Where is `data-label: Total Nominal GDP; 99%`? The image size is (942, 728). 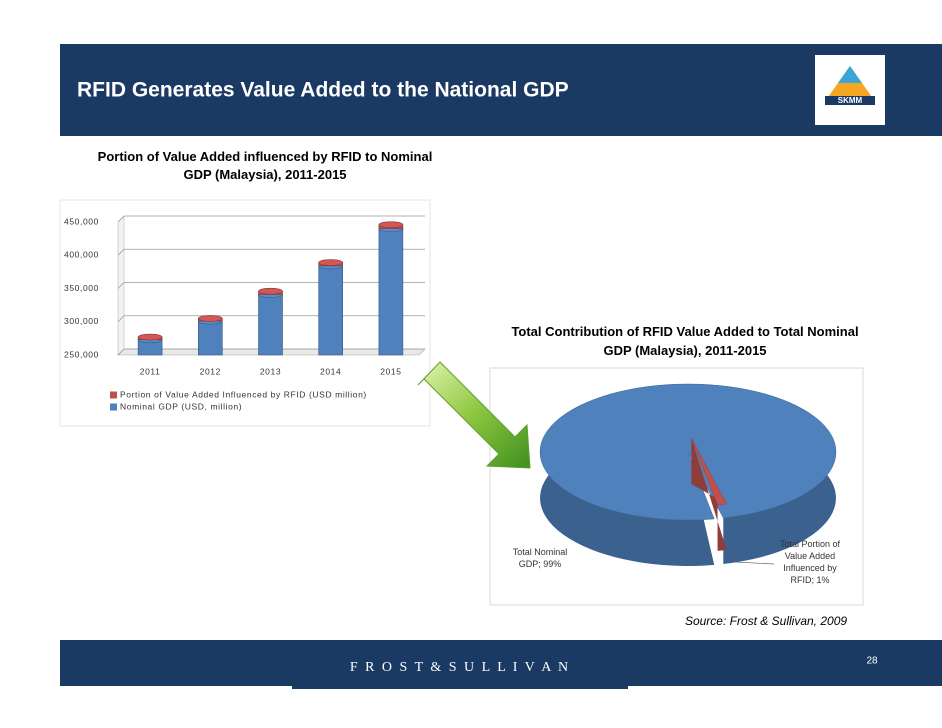
data-label: Total Nominal GDP; 99% is located at coordinates (540, 558).